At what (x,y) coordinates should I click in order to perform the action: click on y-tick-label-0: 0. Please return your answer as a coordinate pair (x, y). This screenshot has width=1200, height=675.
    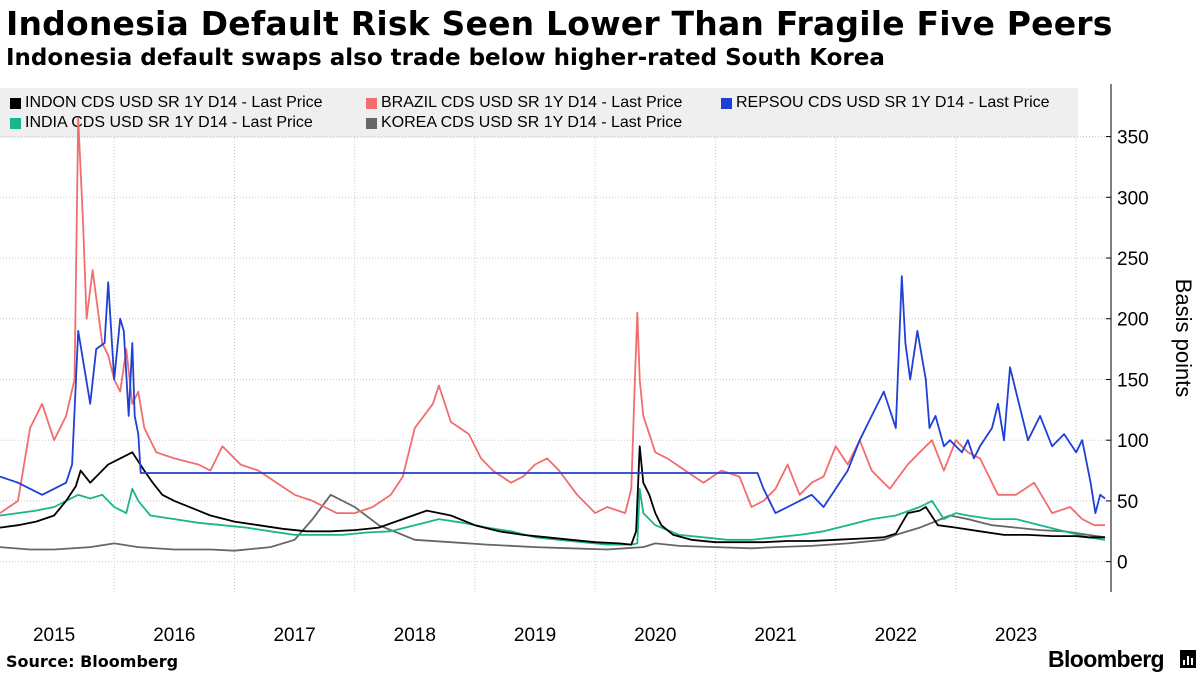
    Looking at the image, I should click on (1122, 563).